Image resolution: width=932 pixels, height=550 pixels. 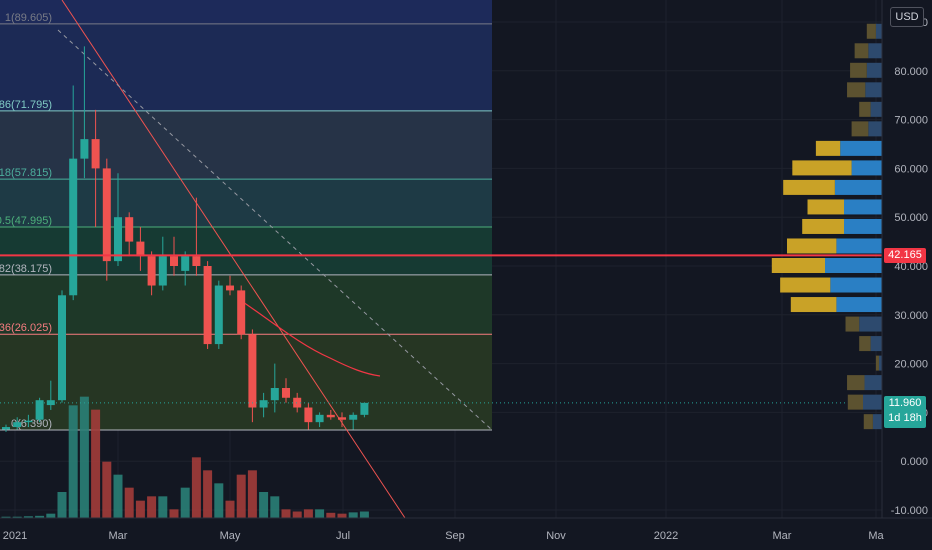 I want to click on time-axis-tick-label: Ma, so click(x=876, y=536).